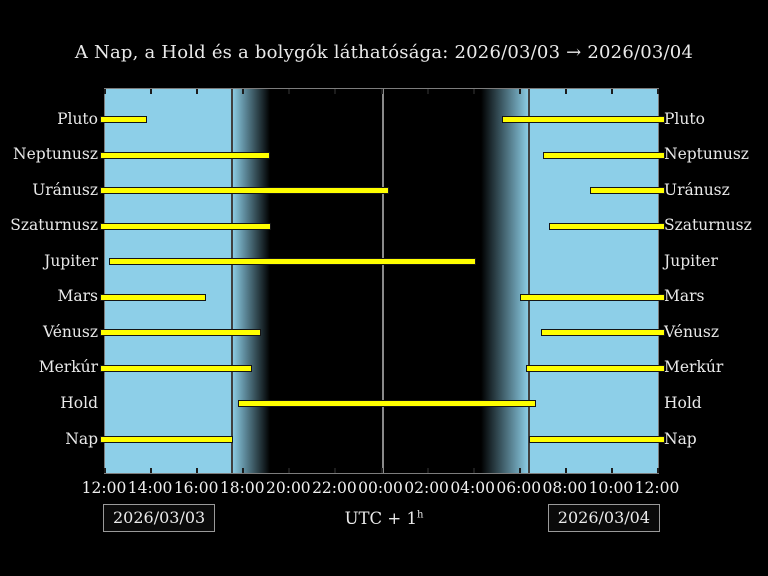 The height and width of the screenshot is (576, 768). I want to click on sunset-line, so click(232, 281).